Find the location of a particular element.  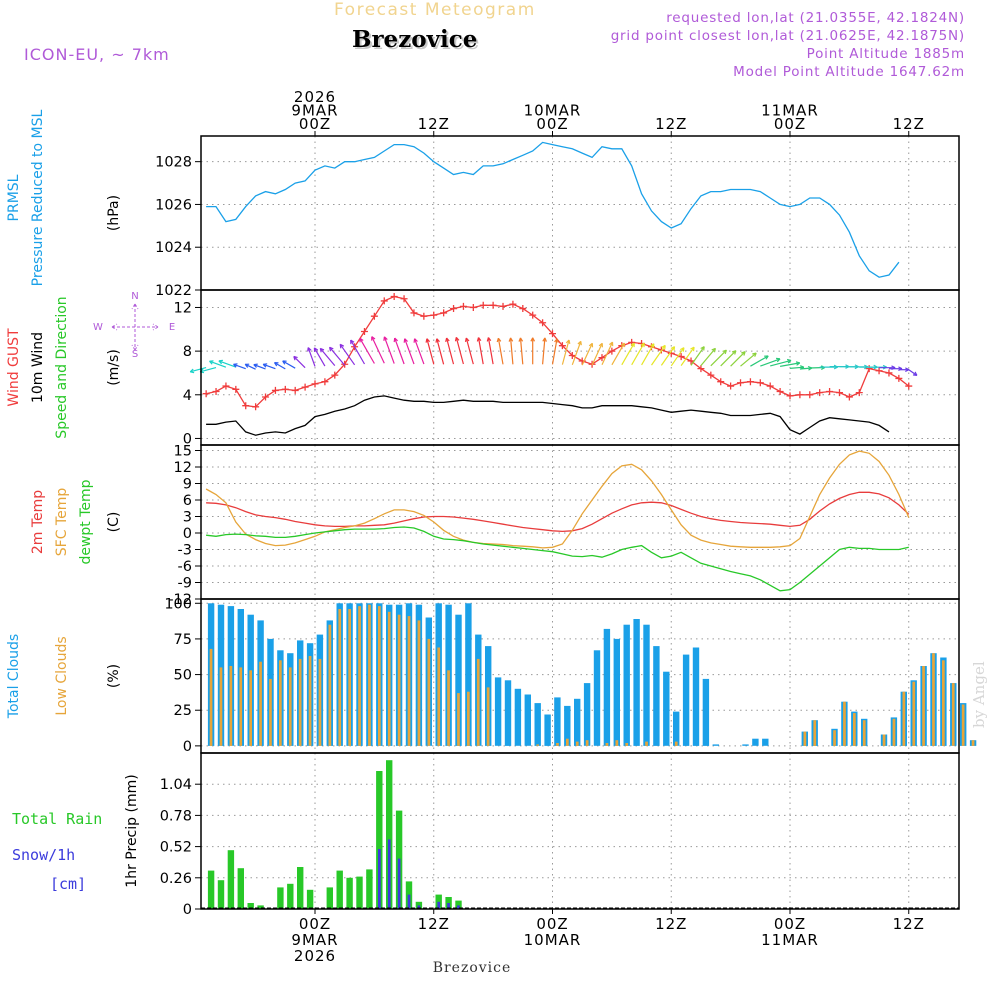

bar-snow-1h is located at coordinates (419, 907).